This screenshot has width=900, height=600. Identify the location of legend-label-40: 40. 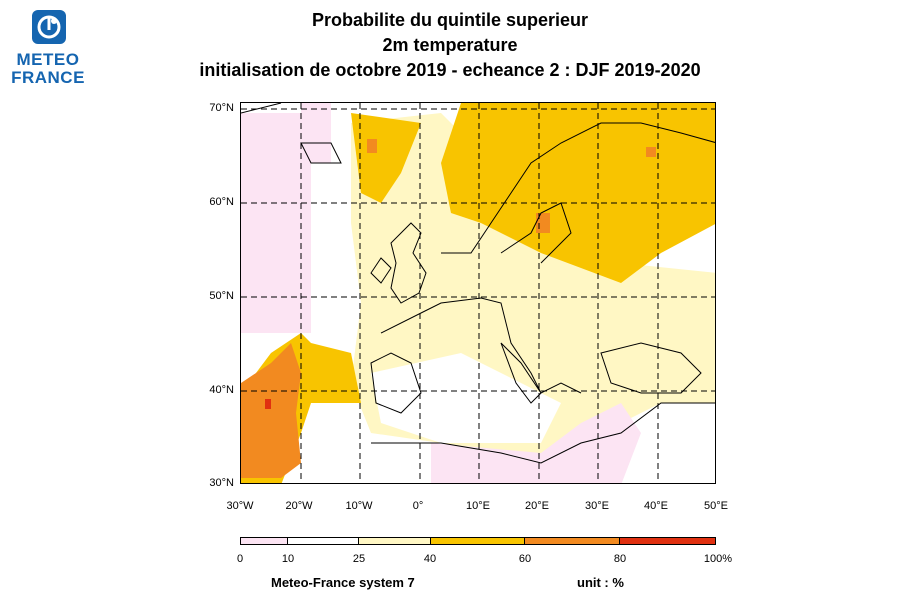
(430, 559).